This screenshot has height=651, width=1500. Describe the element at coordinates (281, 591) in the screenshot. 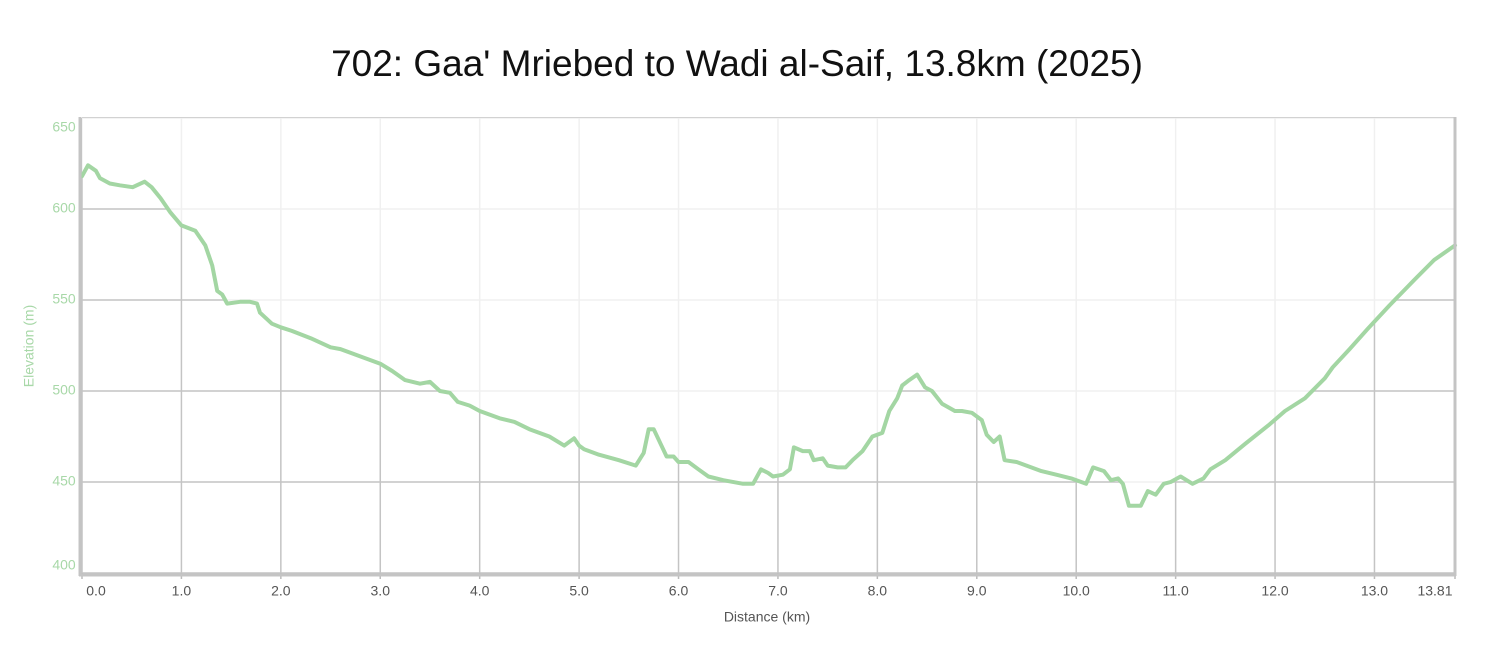

I see `x-tick-label: 2.0` at that location.